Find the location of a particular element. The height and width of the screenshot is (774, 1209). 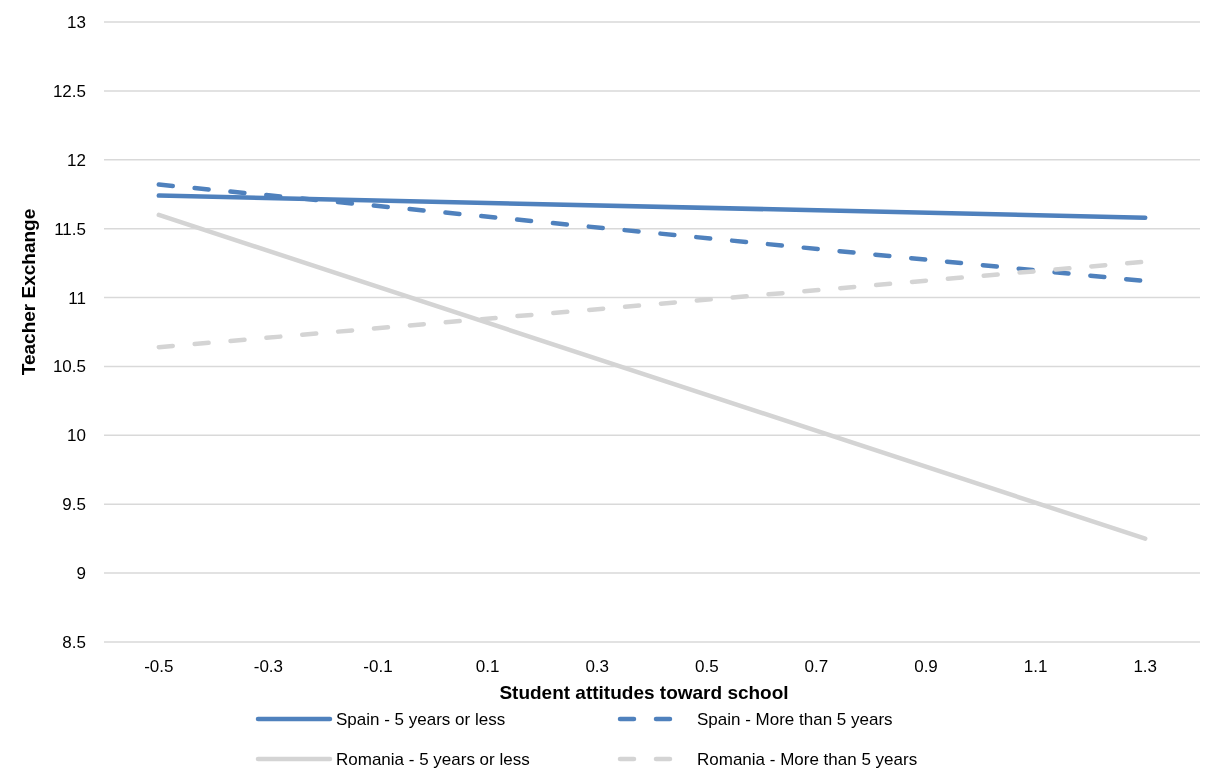

x-tick-label: 0.3 is located at coordinates (597, 666).